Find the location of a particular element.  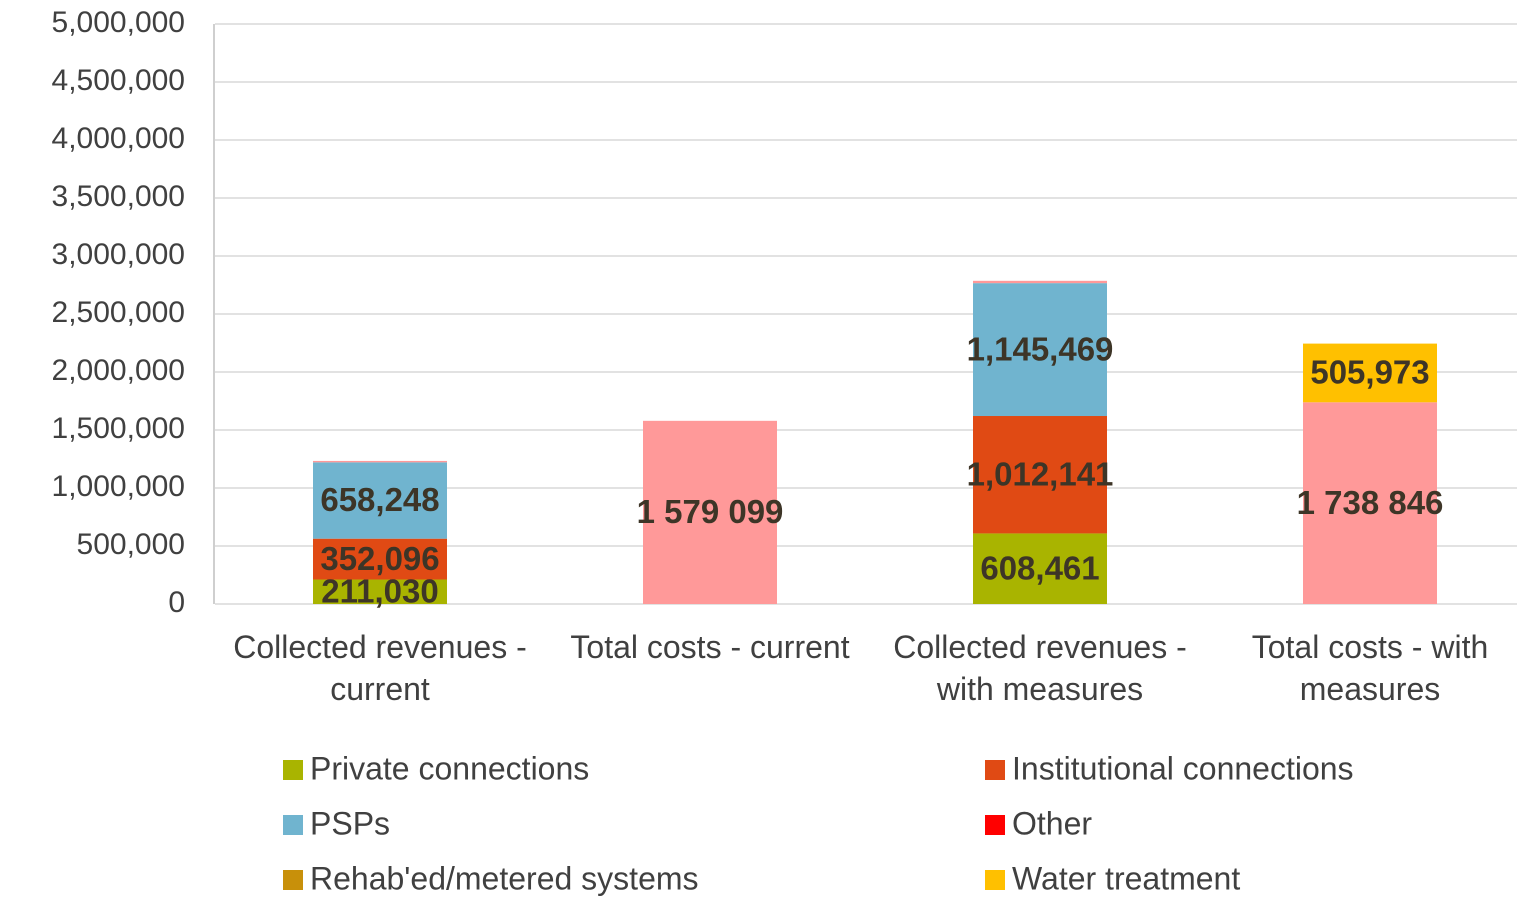

legend-label: Water treatment is located at coordinates (1126, 878).